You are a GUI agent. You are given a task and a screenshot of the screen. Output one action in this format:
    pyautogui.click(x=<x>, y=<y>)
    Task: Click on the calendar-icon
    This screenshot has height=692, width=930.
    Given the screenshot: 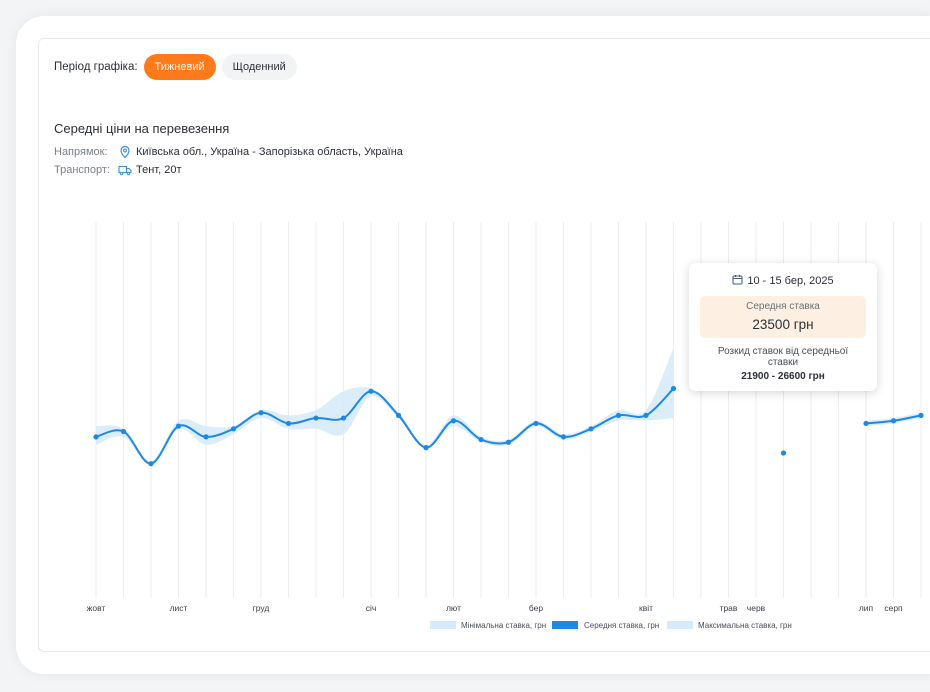 What is the action you would take?
    pyautogui.click(x=737, y=280)
    